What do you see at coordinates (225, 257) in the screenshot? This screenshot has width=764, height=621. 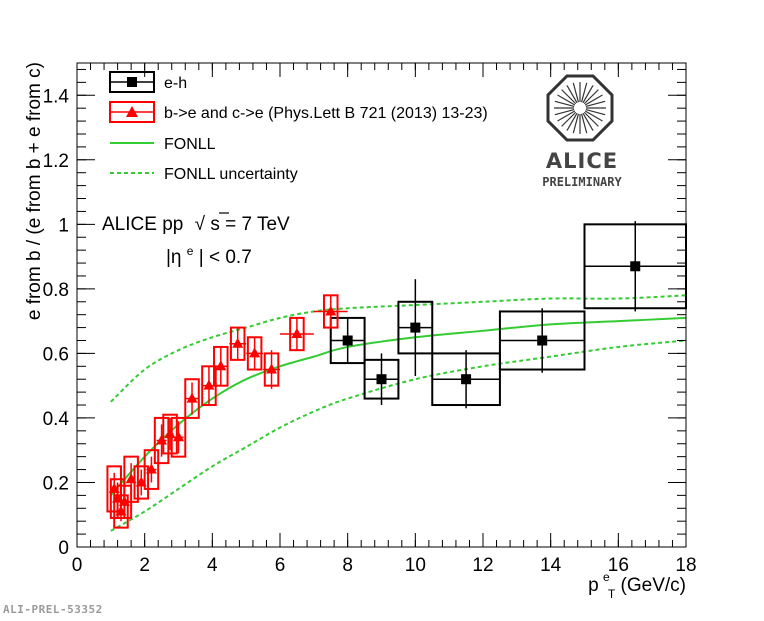 I see `annotation-eta-range: | < 0.7` at bounding box center [225, 257].